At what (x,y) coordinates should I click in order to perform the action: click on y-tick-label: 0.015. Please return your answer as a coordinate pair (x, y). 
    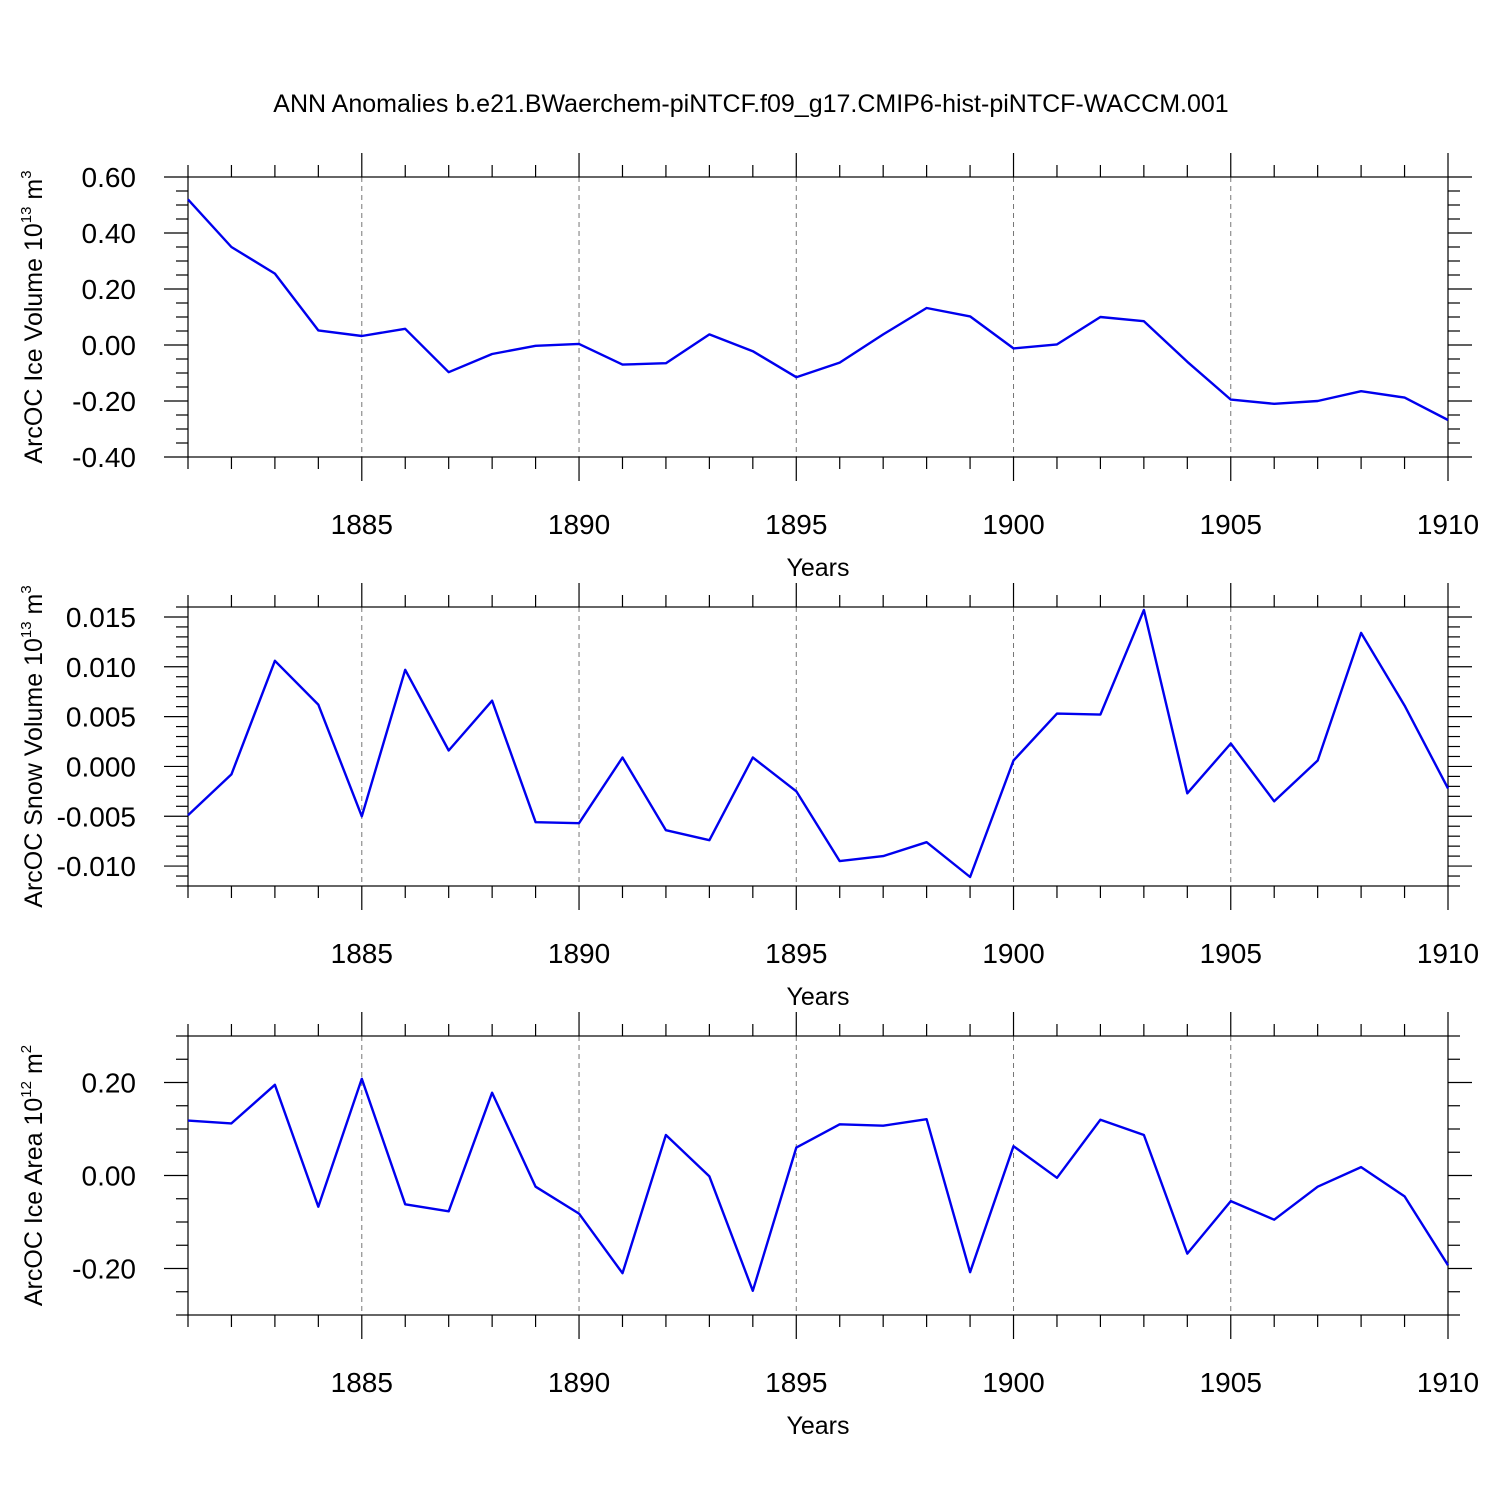
    Looking at the image, I should click on (101, 617).